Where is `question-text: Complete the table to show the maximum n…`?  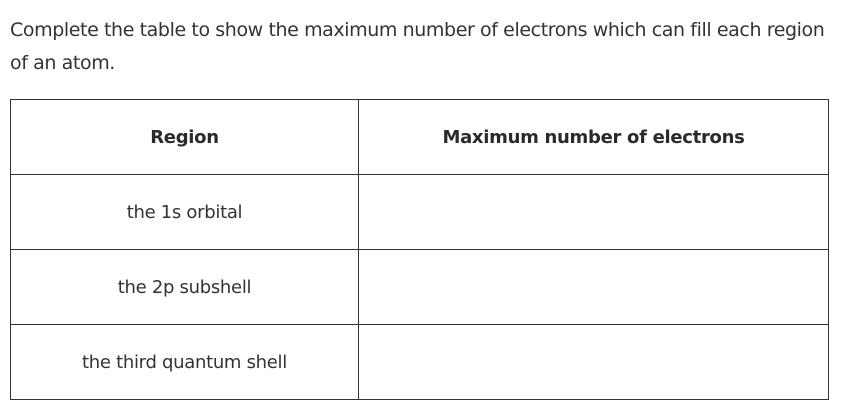
question-text: Complete the table to show the maximum n… is located at coordinates (417, 46).